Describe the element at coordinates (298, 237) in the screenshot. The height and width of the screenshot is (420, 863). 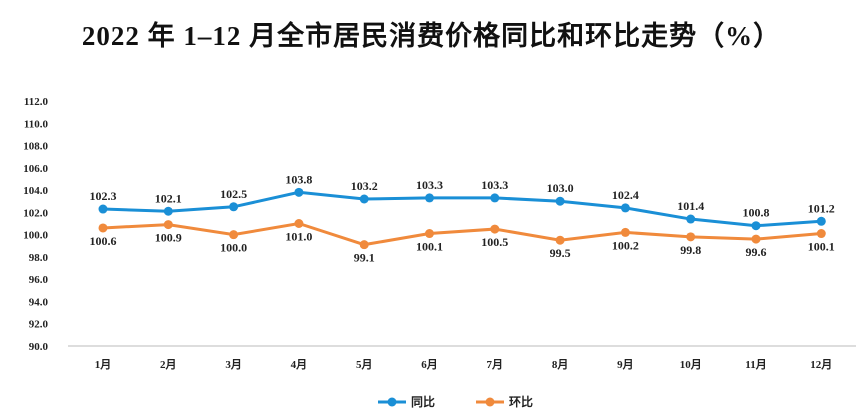
I see `data-label: 101.0` at that location.